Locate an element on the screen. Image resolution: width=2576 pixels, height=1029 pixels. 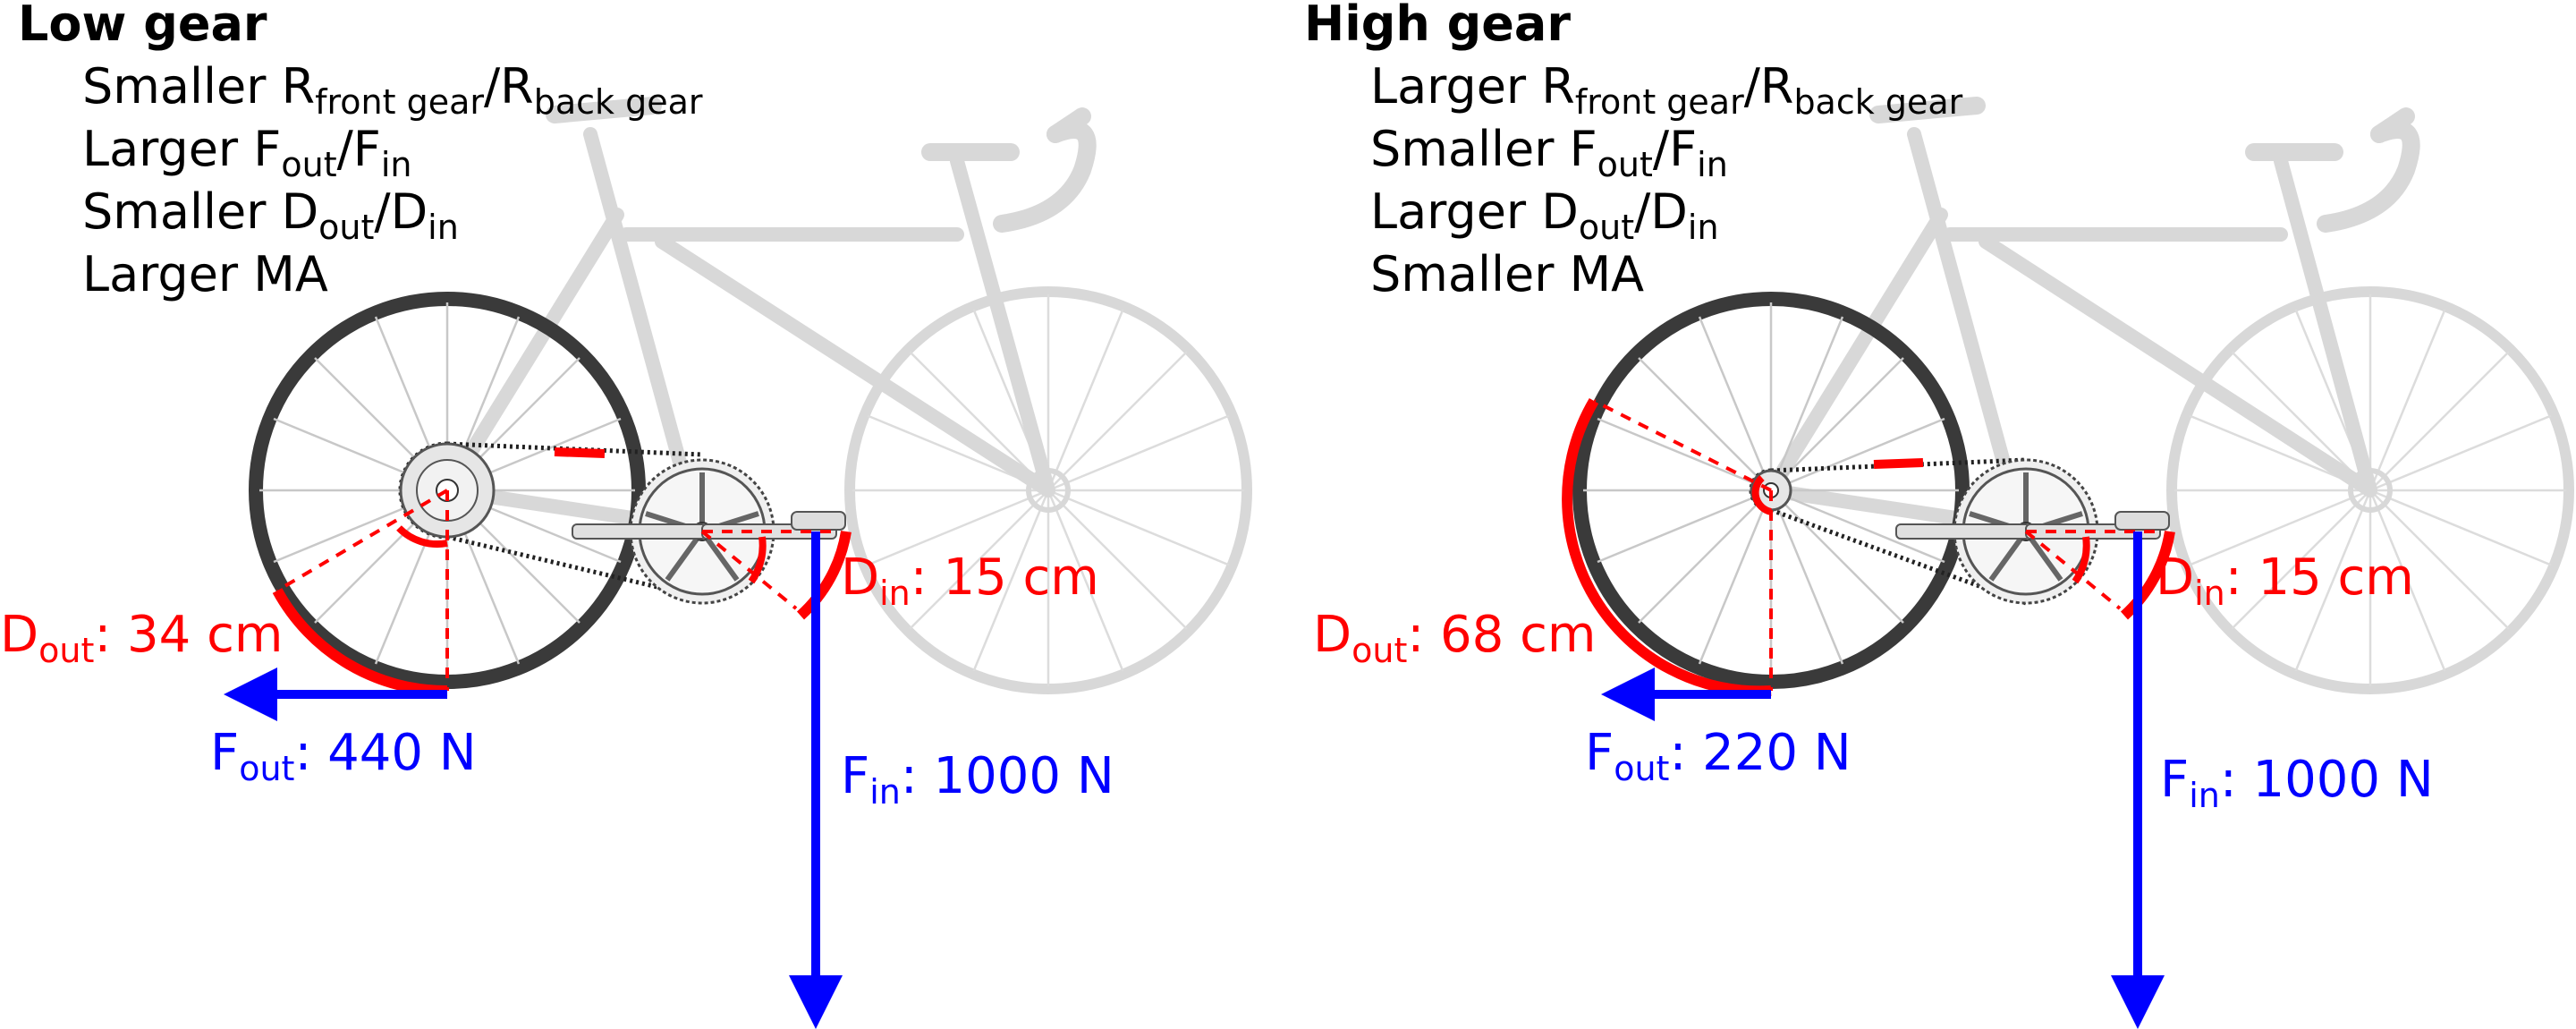
chainring-crank is located at coordinates (709, 531).